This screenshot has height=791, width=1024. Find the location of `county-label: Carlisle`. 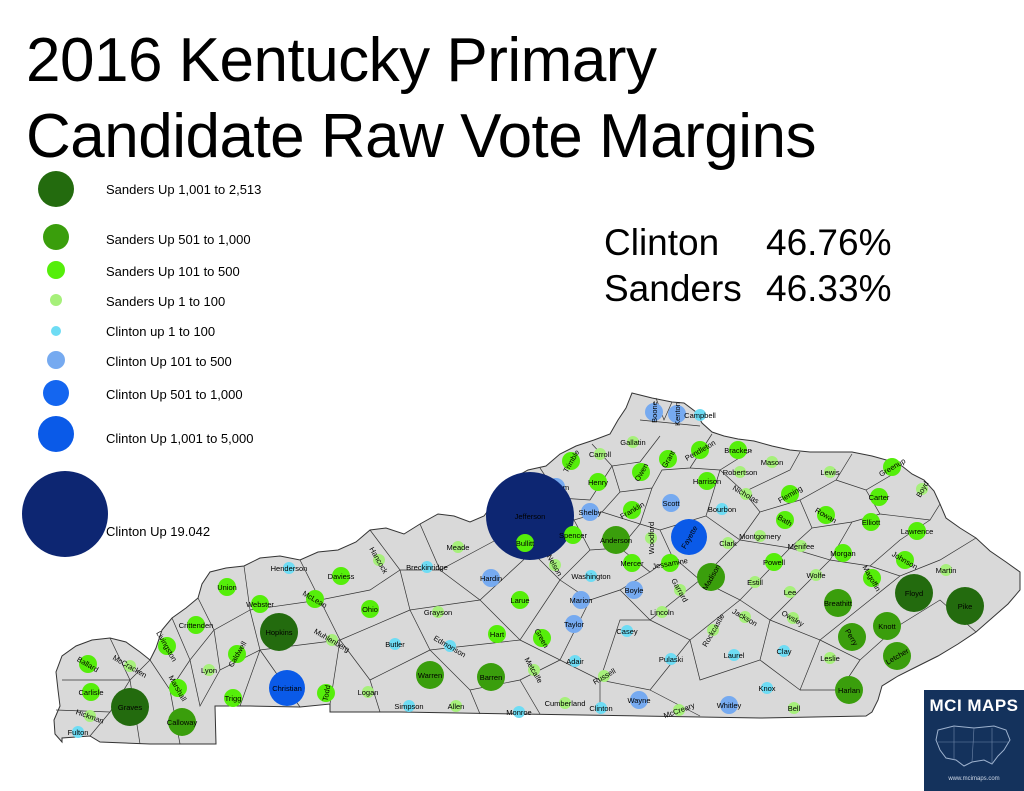

county-label: Carlisle is located at coordinates (90, 692).